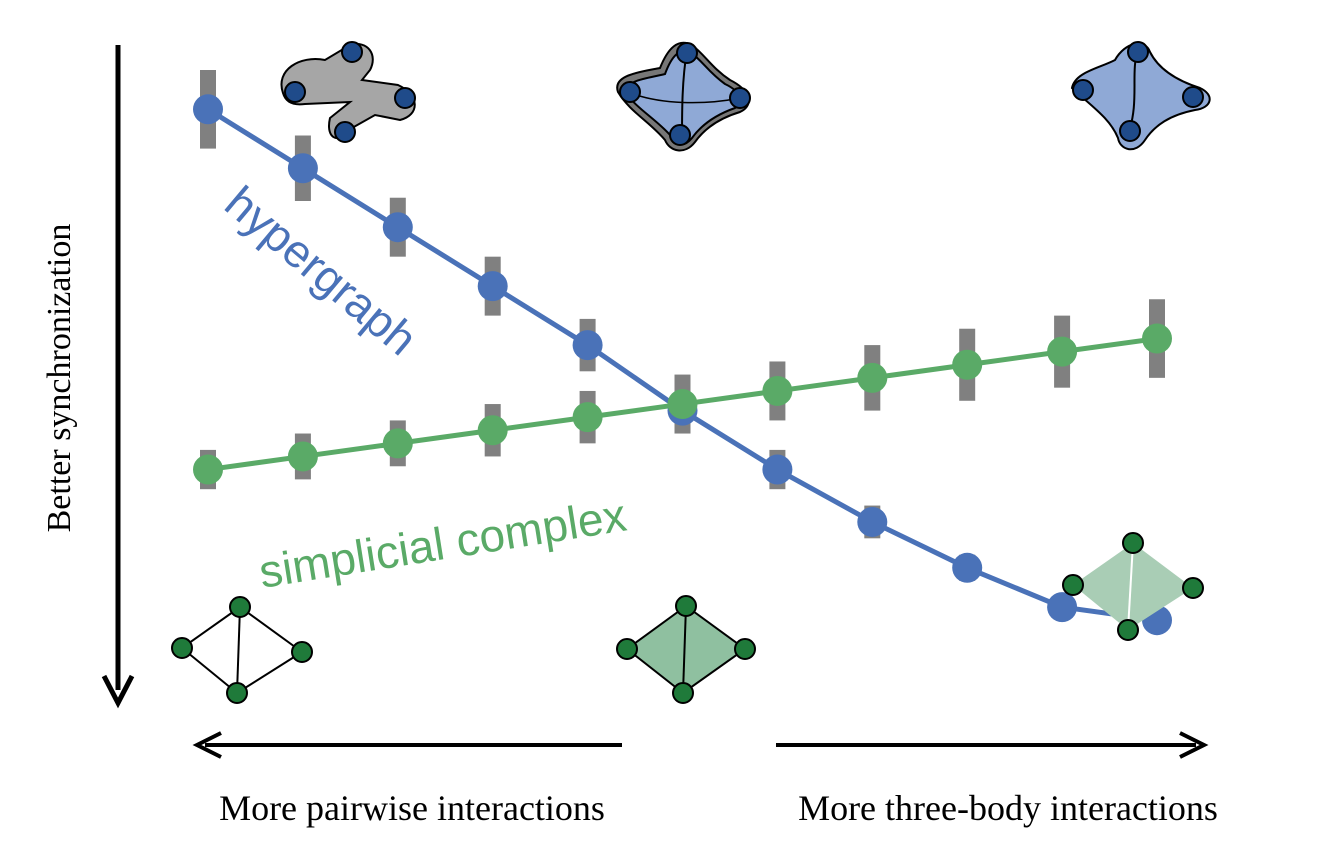 This screenshot has height=858, width=1324. Describe the element at coordinates (683, 96) in the screenshot. I see `mixed-hypergraph-icon` at that location.